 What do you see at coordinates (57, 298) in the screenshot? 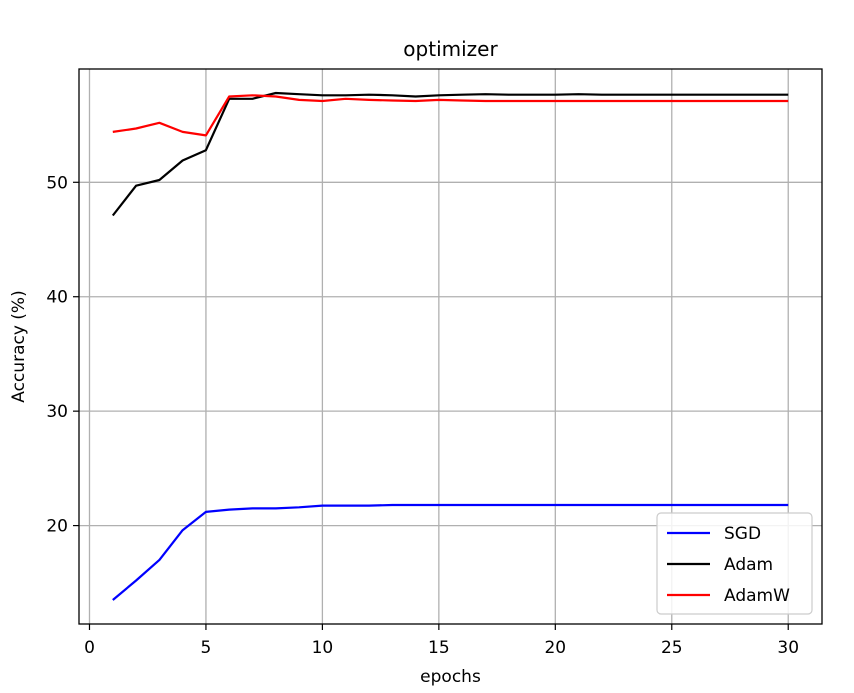
I see `y-tick-label: 40` at bounding box center [57, 298].